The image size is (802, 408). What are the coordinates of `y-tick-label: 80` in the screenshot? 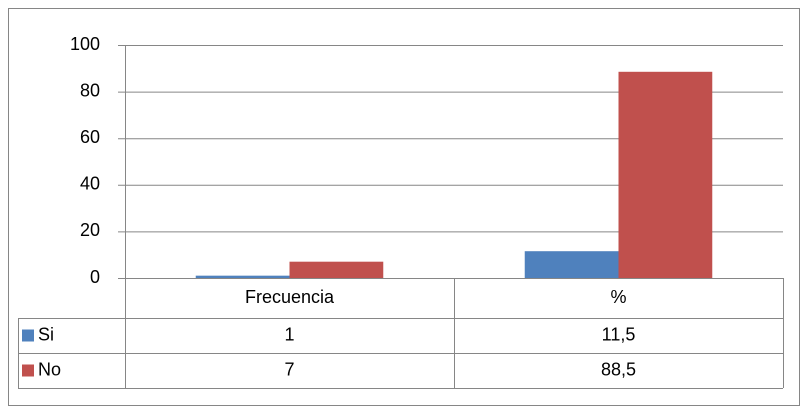 It's located at (90, 90).